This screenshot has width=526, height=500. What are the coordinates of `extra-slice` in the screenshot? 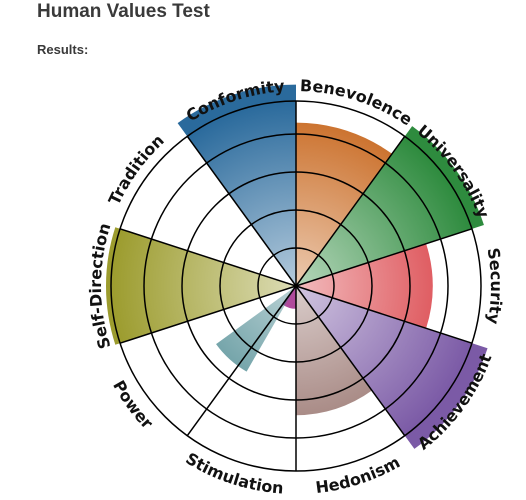 It's located at (256, 329).